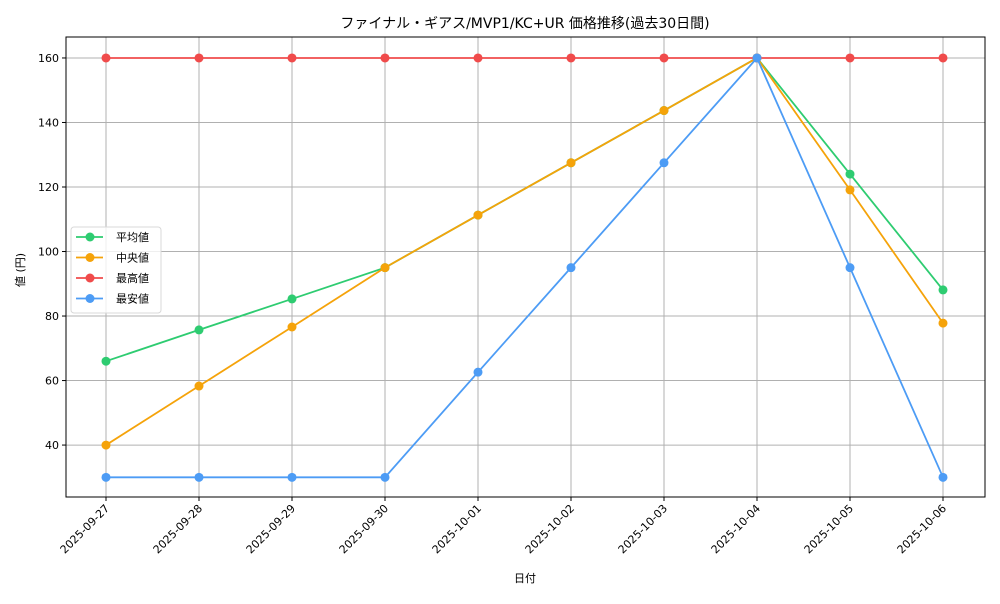 Image resolution: width=1000 pixels, height=604 pixels. I want to click on y-tick-label: 120, so click(48, 187).